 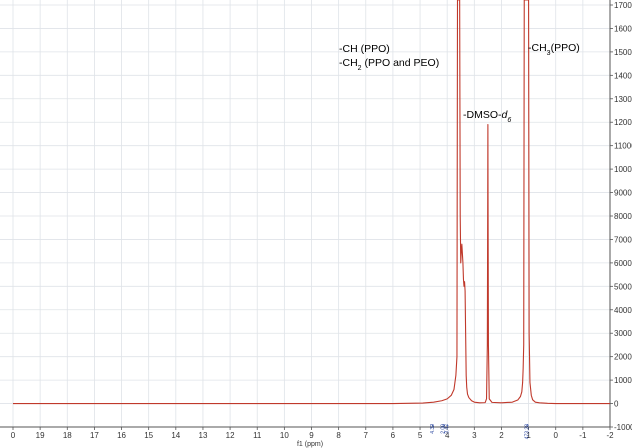 I want to click on x-tick-label: 16, so click(x=121, y=435).